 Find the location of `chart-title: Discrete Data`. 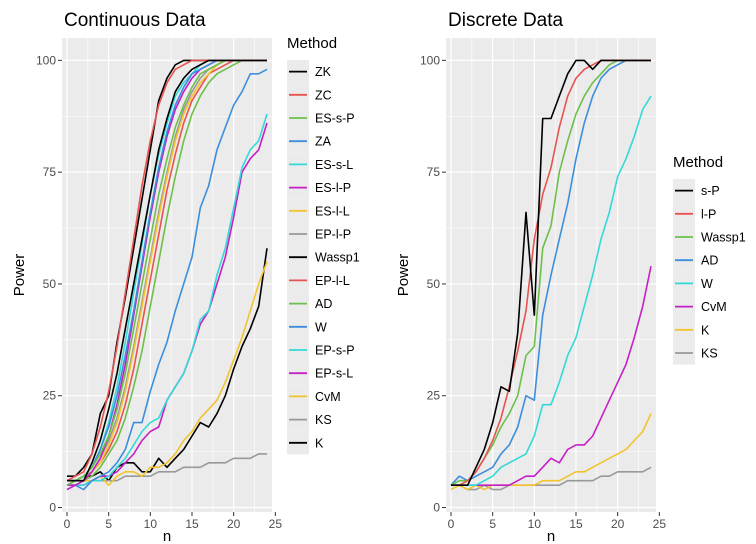

chart-title: Discrete Data is located at coordinates (506, 20).